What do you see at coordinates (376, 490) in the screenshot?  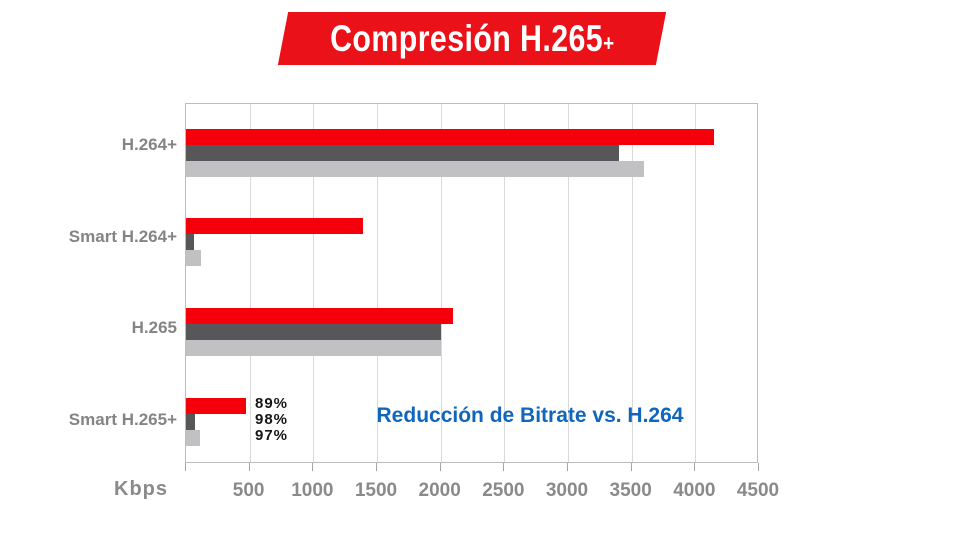 I see `tick-label-1500: 1500` at bounding box center [376, 490].